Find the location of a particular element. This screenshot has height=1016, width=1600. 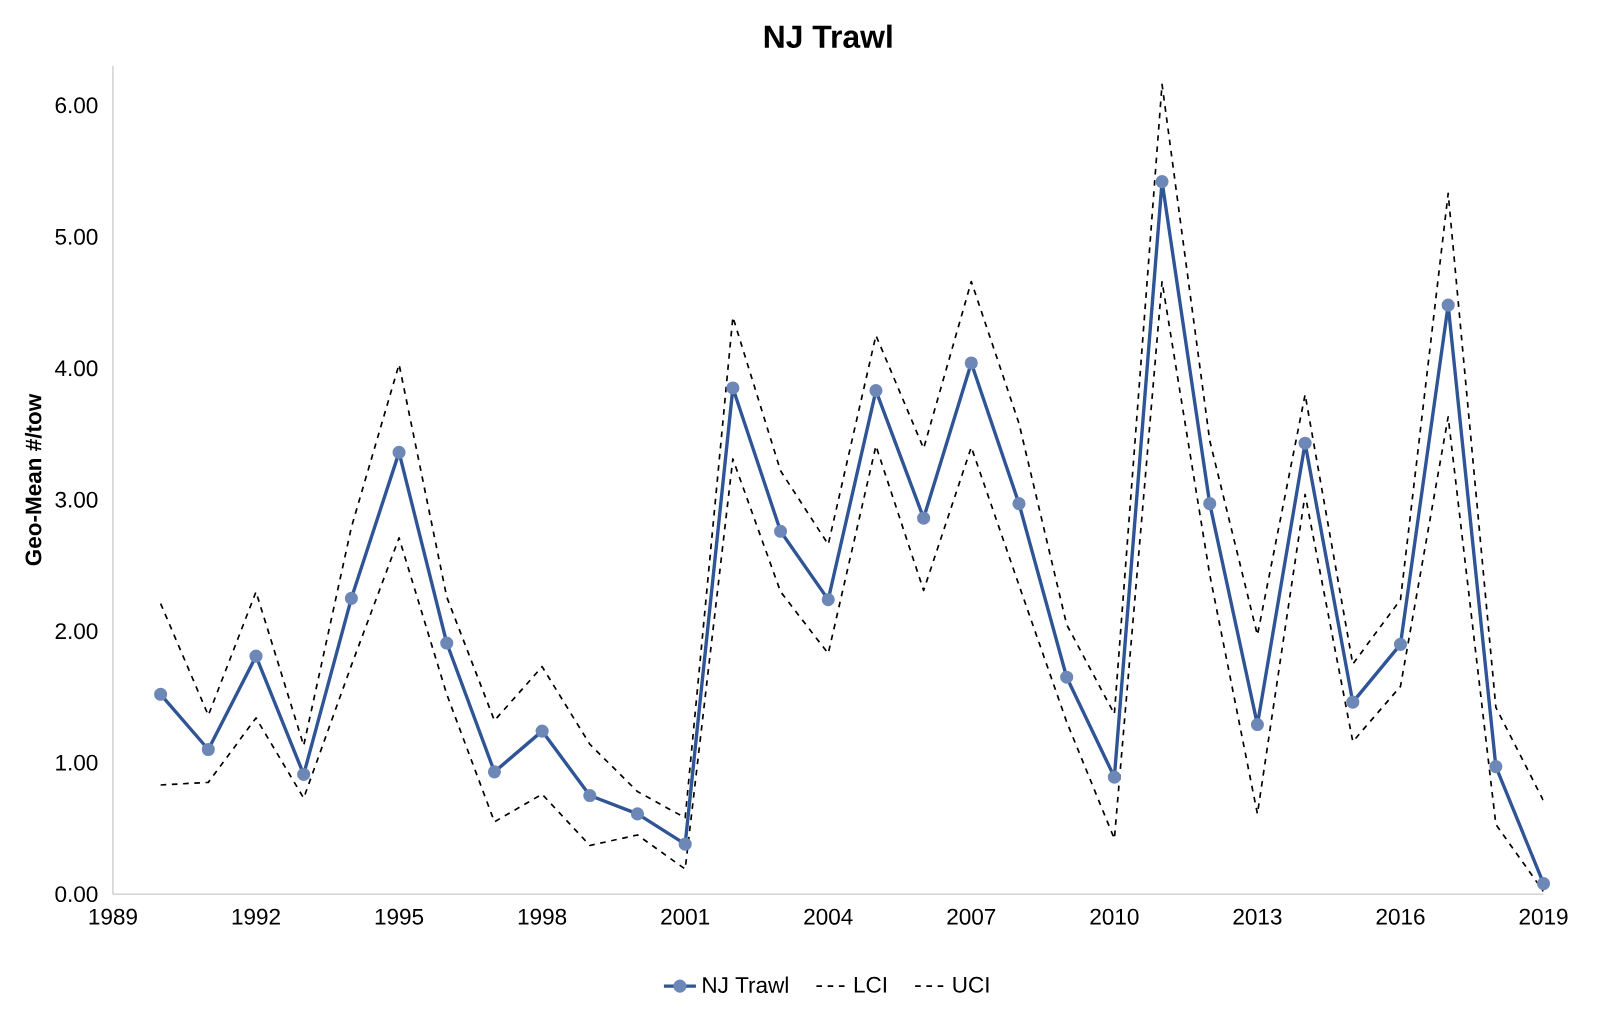

x-tick-label: 1998 is located at coordinates (542, 916).